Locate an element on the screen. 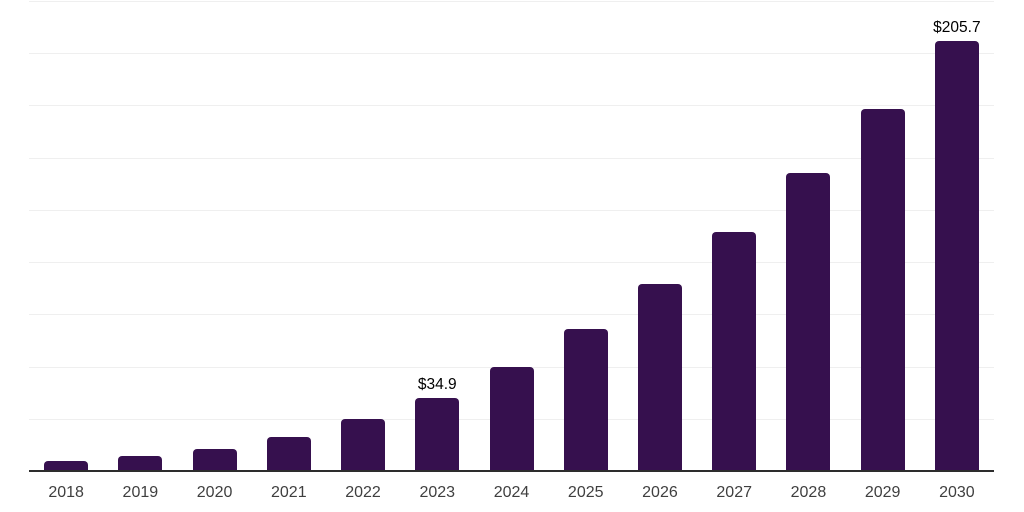 The width and height of the screenshot is (1024, 512). x-tick-2025: 2025 is located at coordinates (585, 492).